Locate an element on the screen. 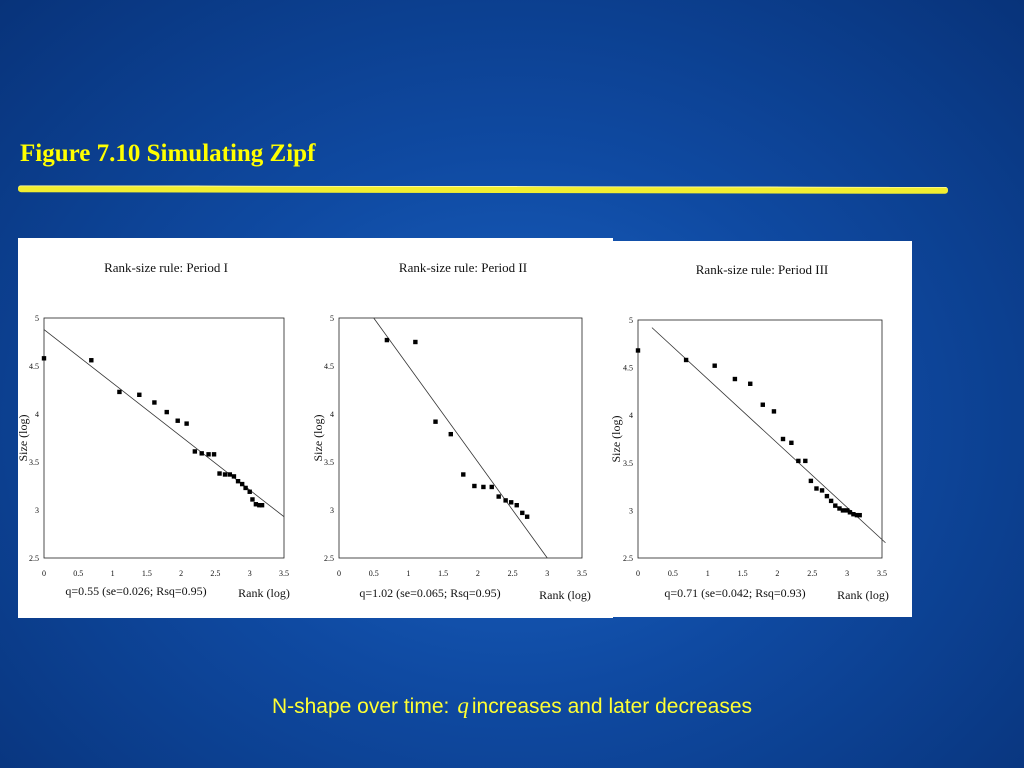 This screenshot has height=768, width=1024. fit-statistics-note: q=1.02 (se=0.065; Rsq=0.95) is located at coordinates (429, 593).